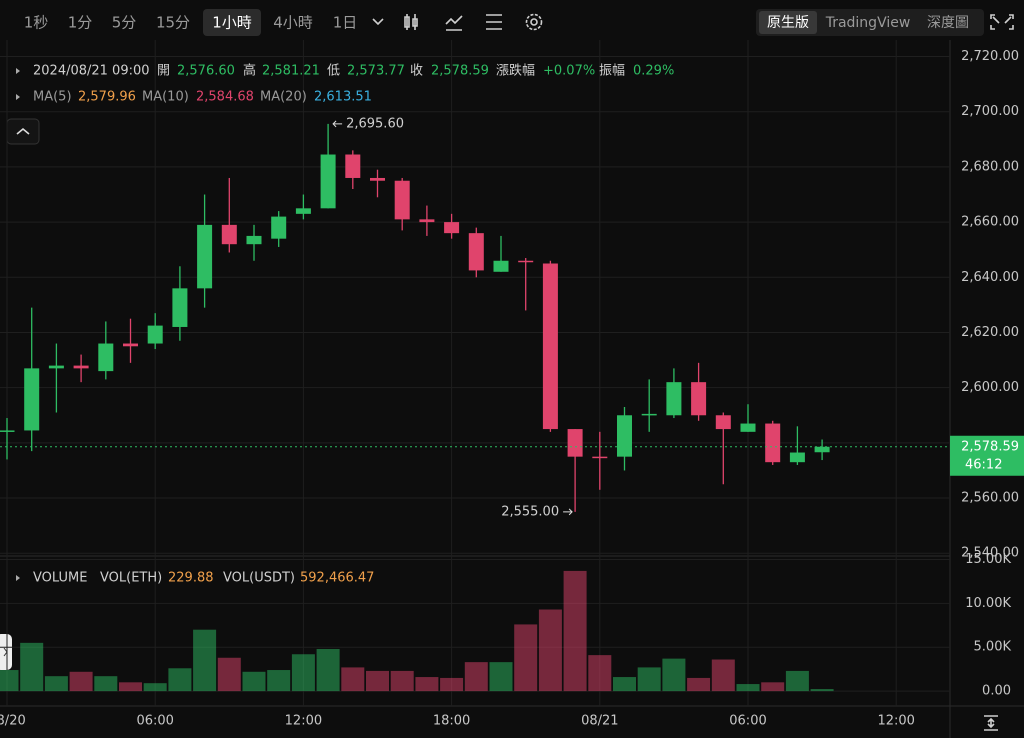 The height and width of the screenshot is (738, 1024). Describe the element at coordinates (996, 691) in the screenshot. I see `y2-tick-label: 0.00` at that location.